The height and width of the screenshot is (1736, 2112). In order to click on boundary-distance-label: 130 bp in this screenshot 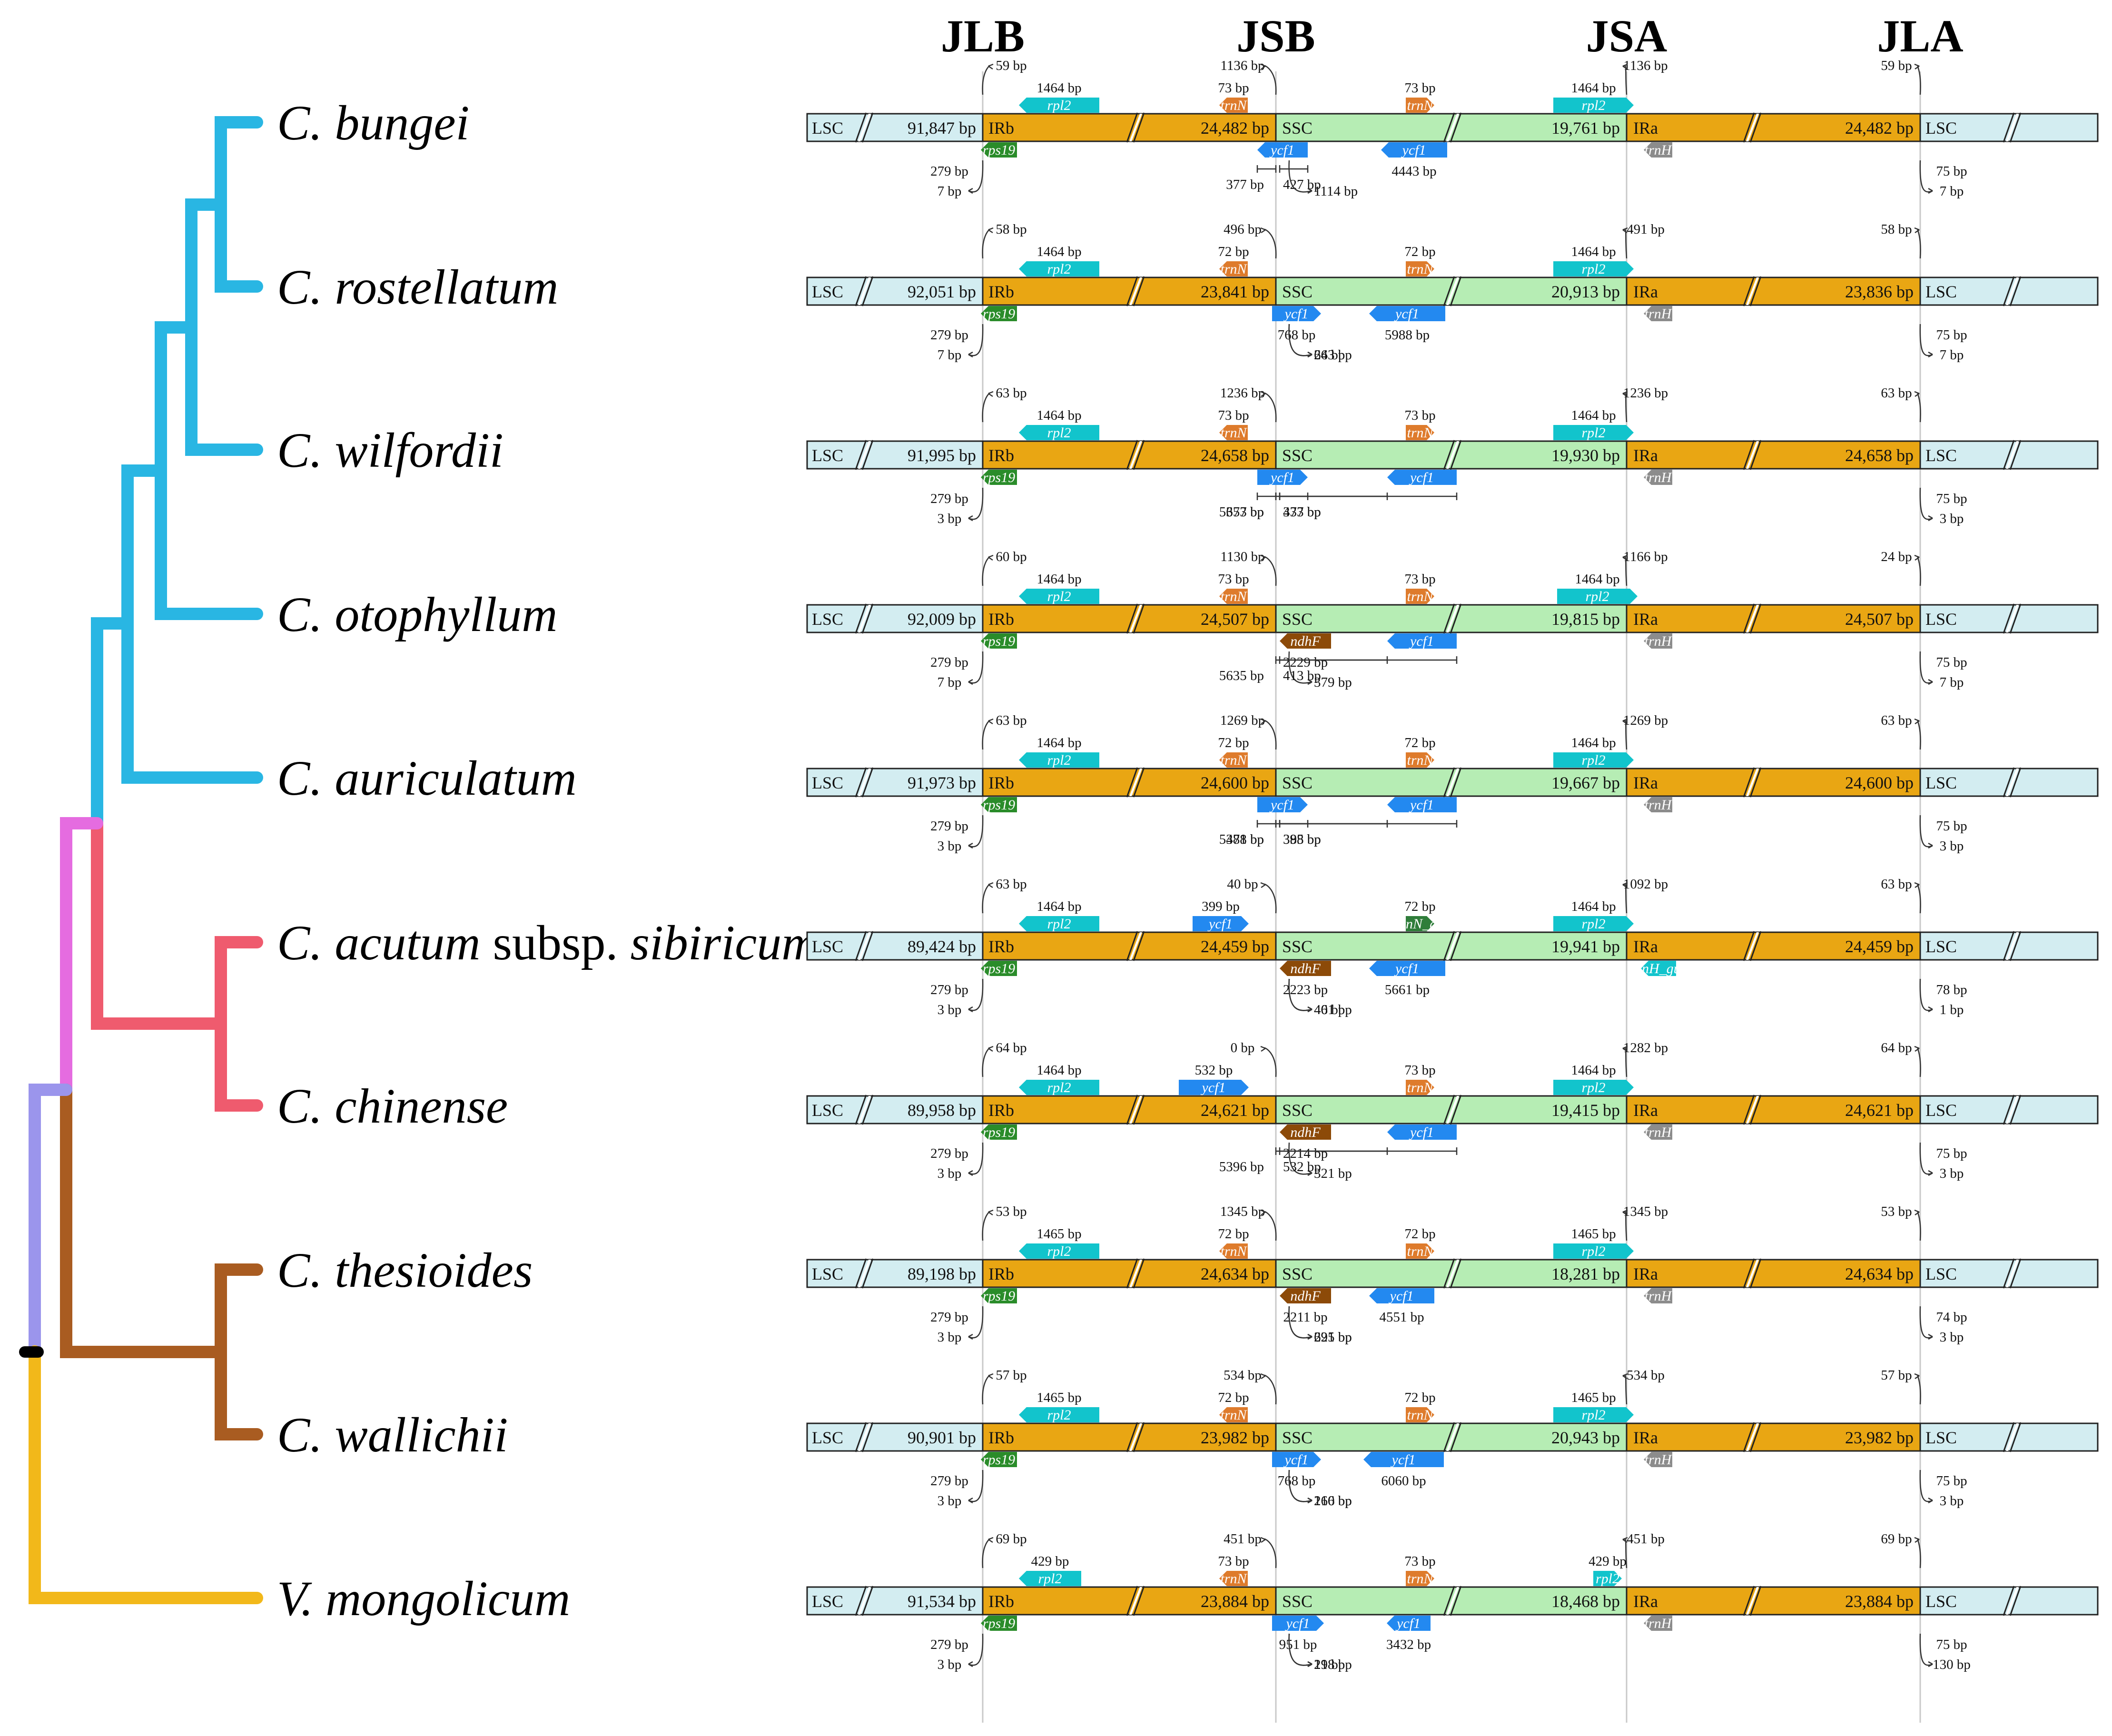, I will do `click(1952, 1664)`.